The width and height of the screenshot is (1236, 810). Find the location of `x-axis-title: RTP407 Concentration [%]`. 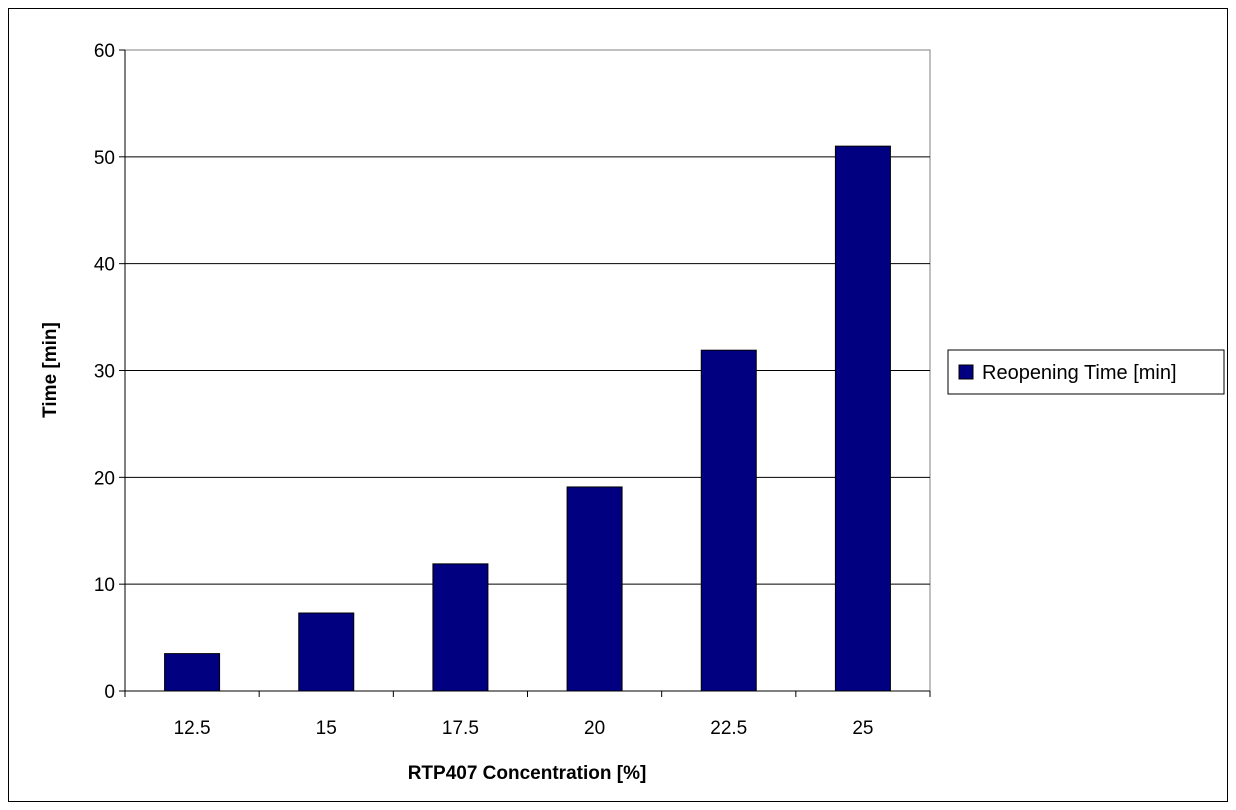

x-axis-title: RTP407 Concentration [%] is located at coordinates (527, 773).